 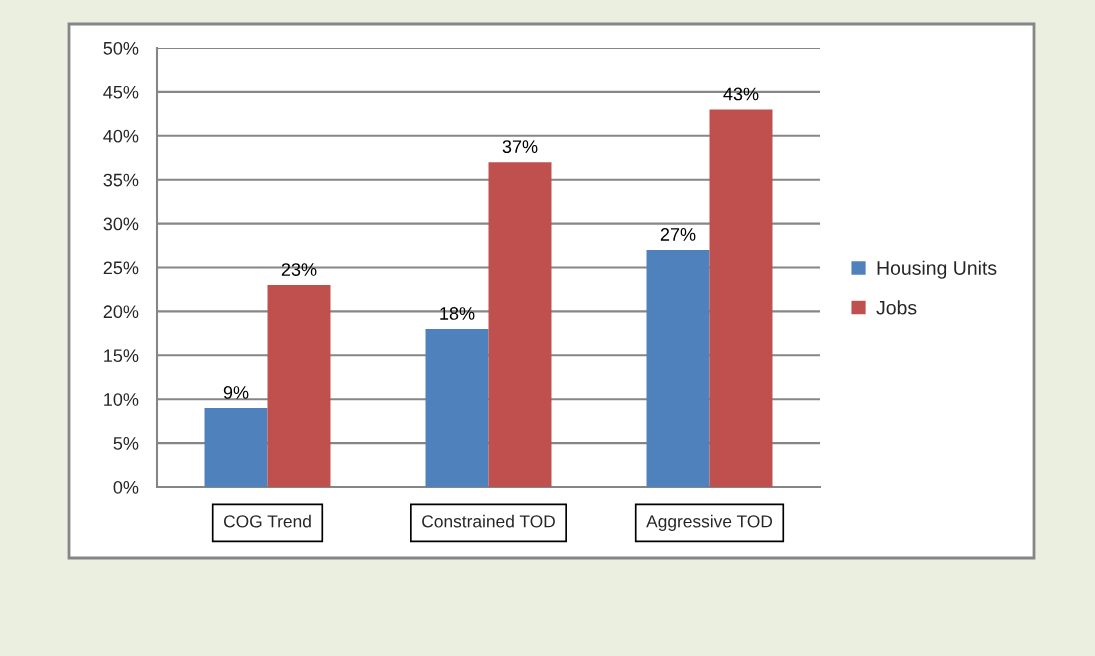 What do you see at coordinates (121, 136) in the screenshot?
I see `y-tick-label: 40%` at bounding box center [121, 136].